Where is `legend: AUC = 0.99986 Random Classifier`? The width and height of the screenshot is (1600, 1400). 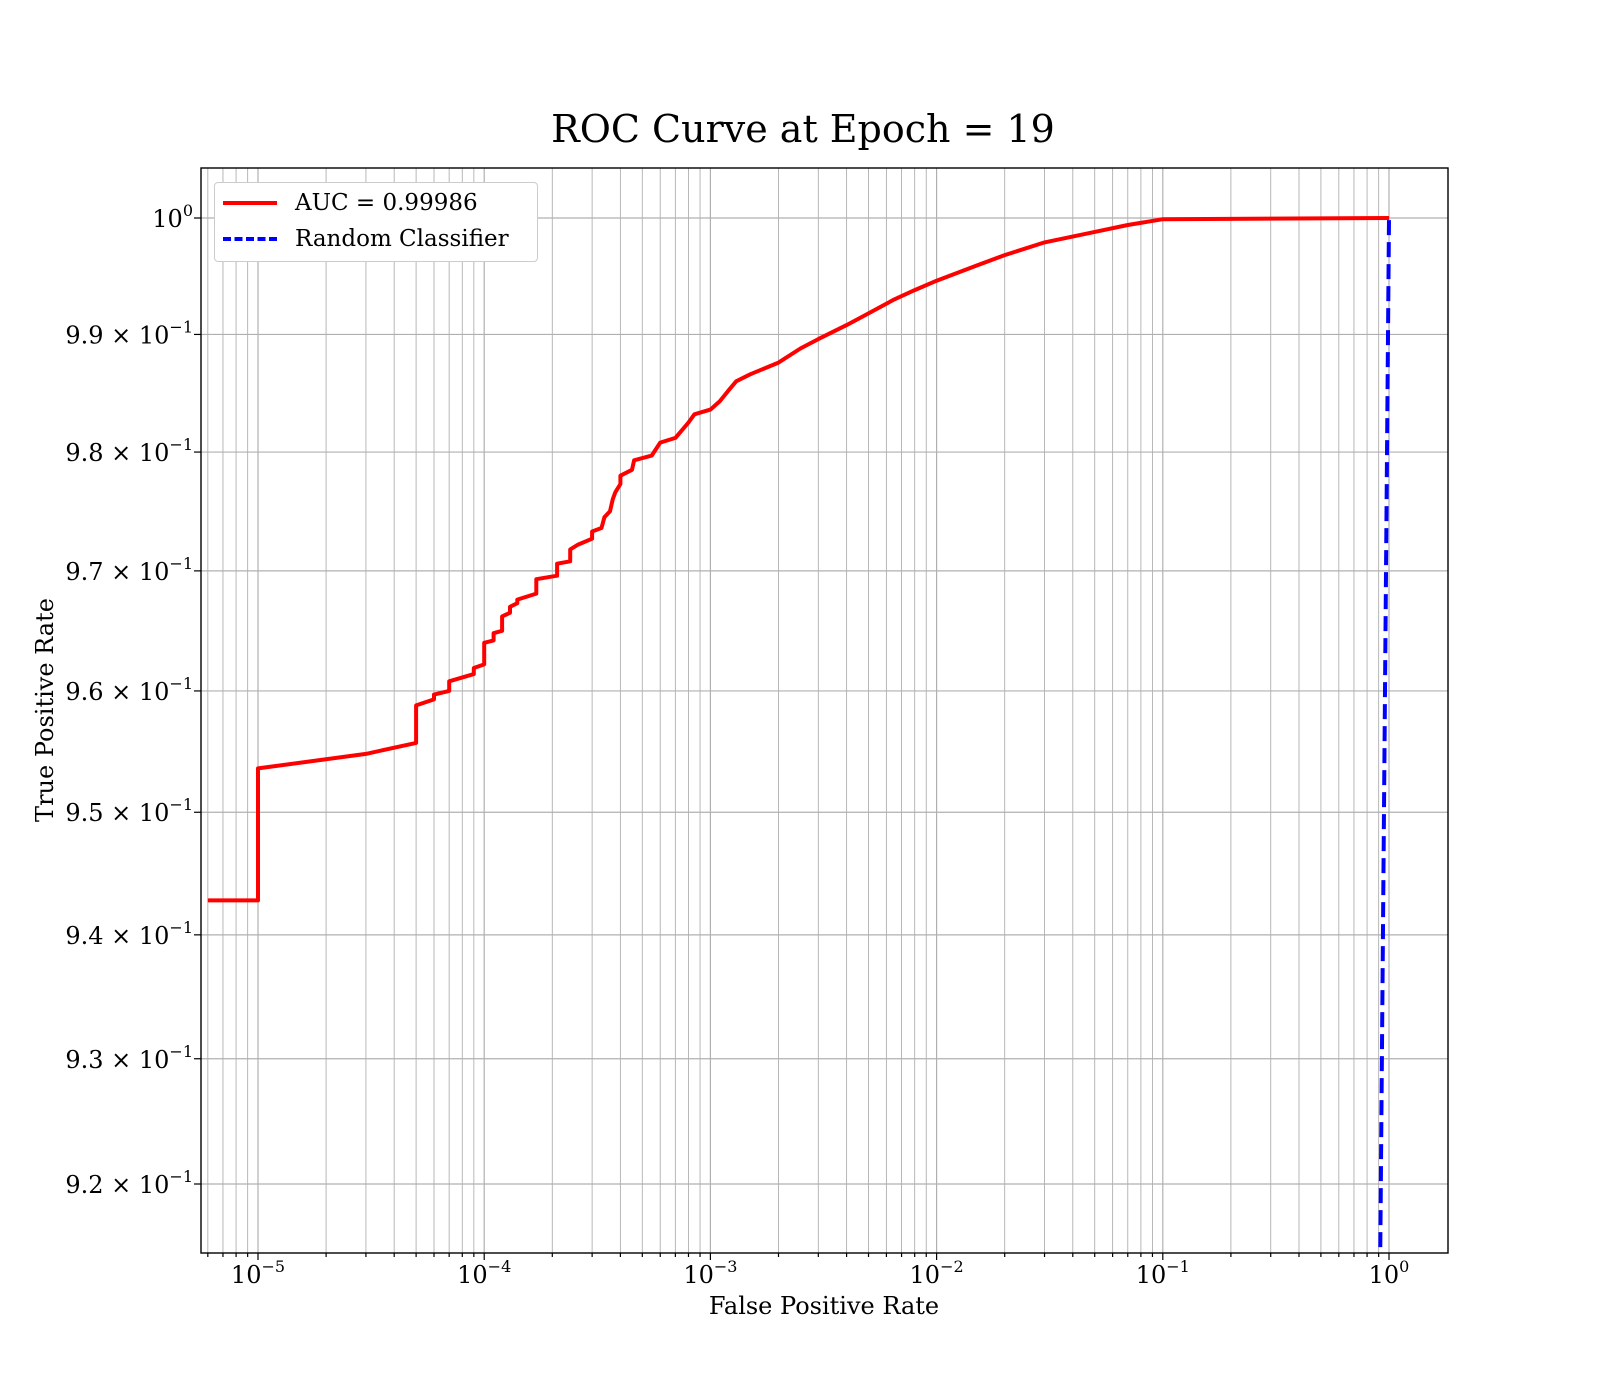 legend: AUC = 0.99986 Random Classifier is located at coordinates (376, 222).